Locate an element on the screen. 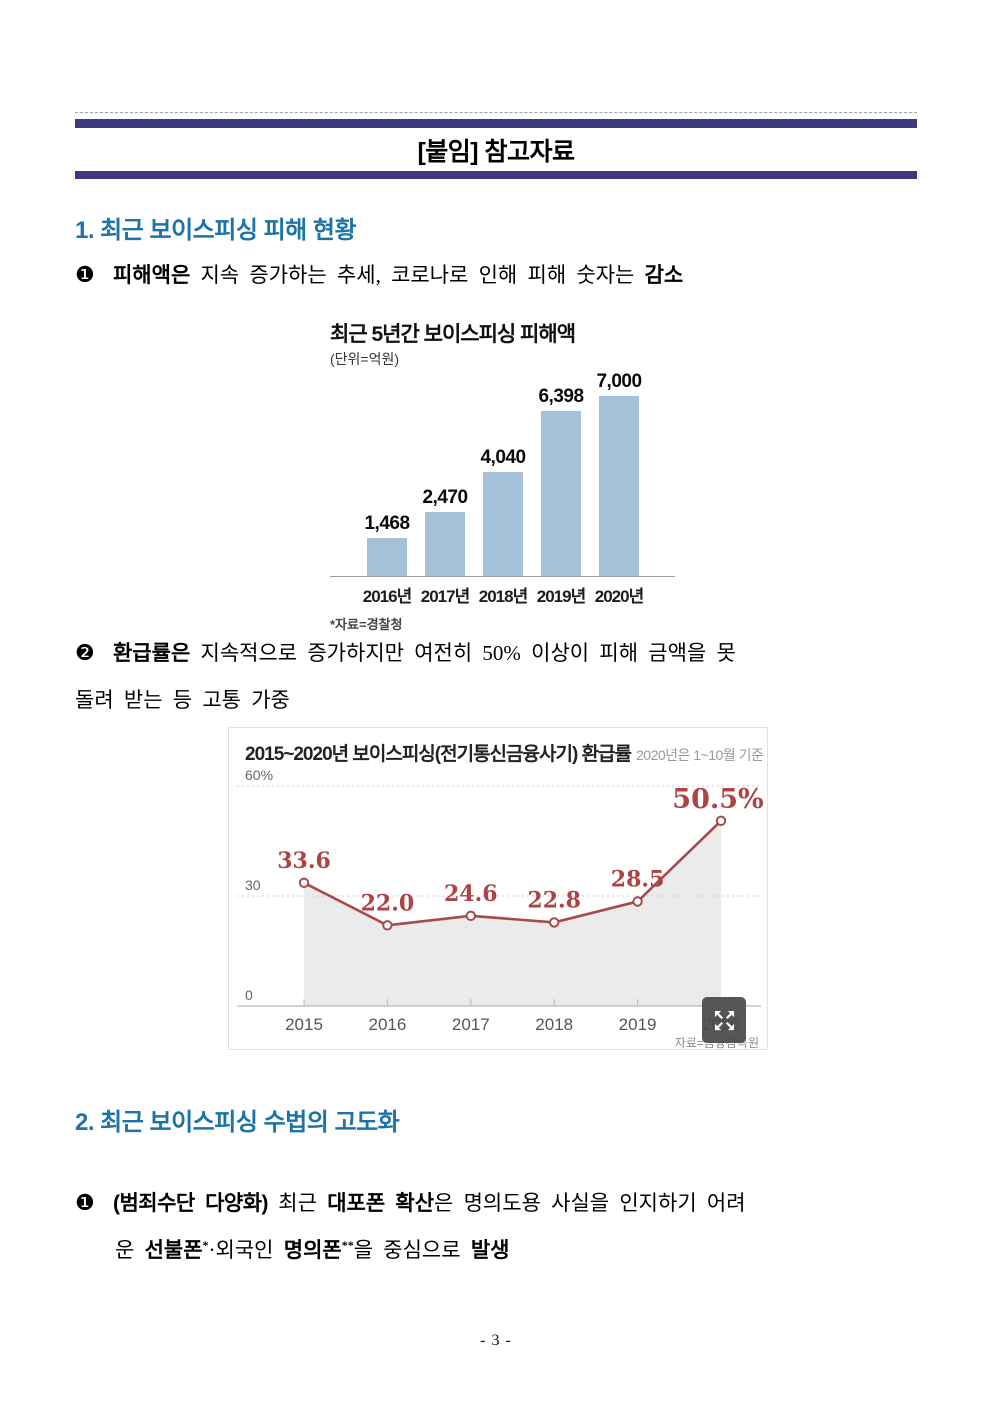  bullet-text-bold: (범죄수단 다양화) is located at coordinates (190, 1203).